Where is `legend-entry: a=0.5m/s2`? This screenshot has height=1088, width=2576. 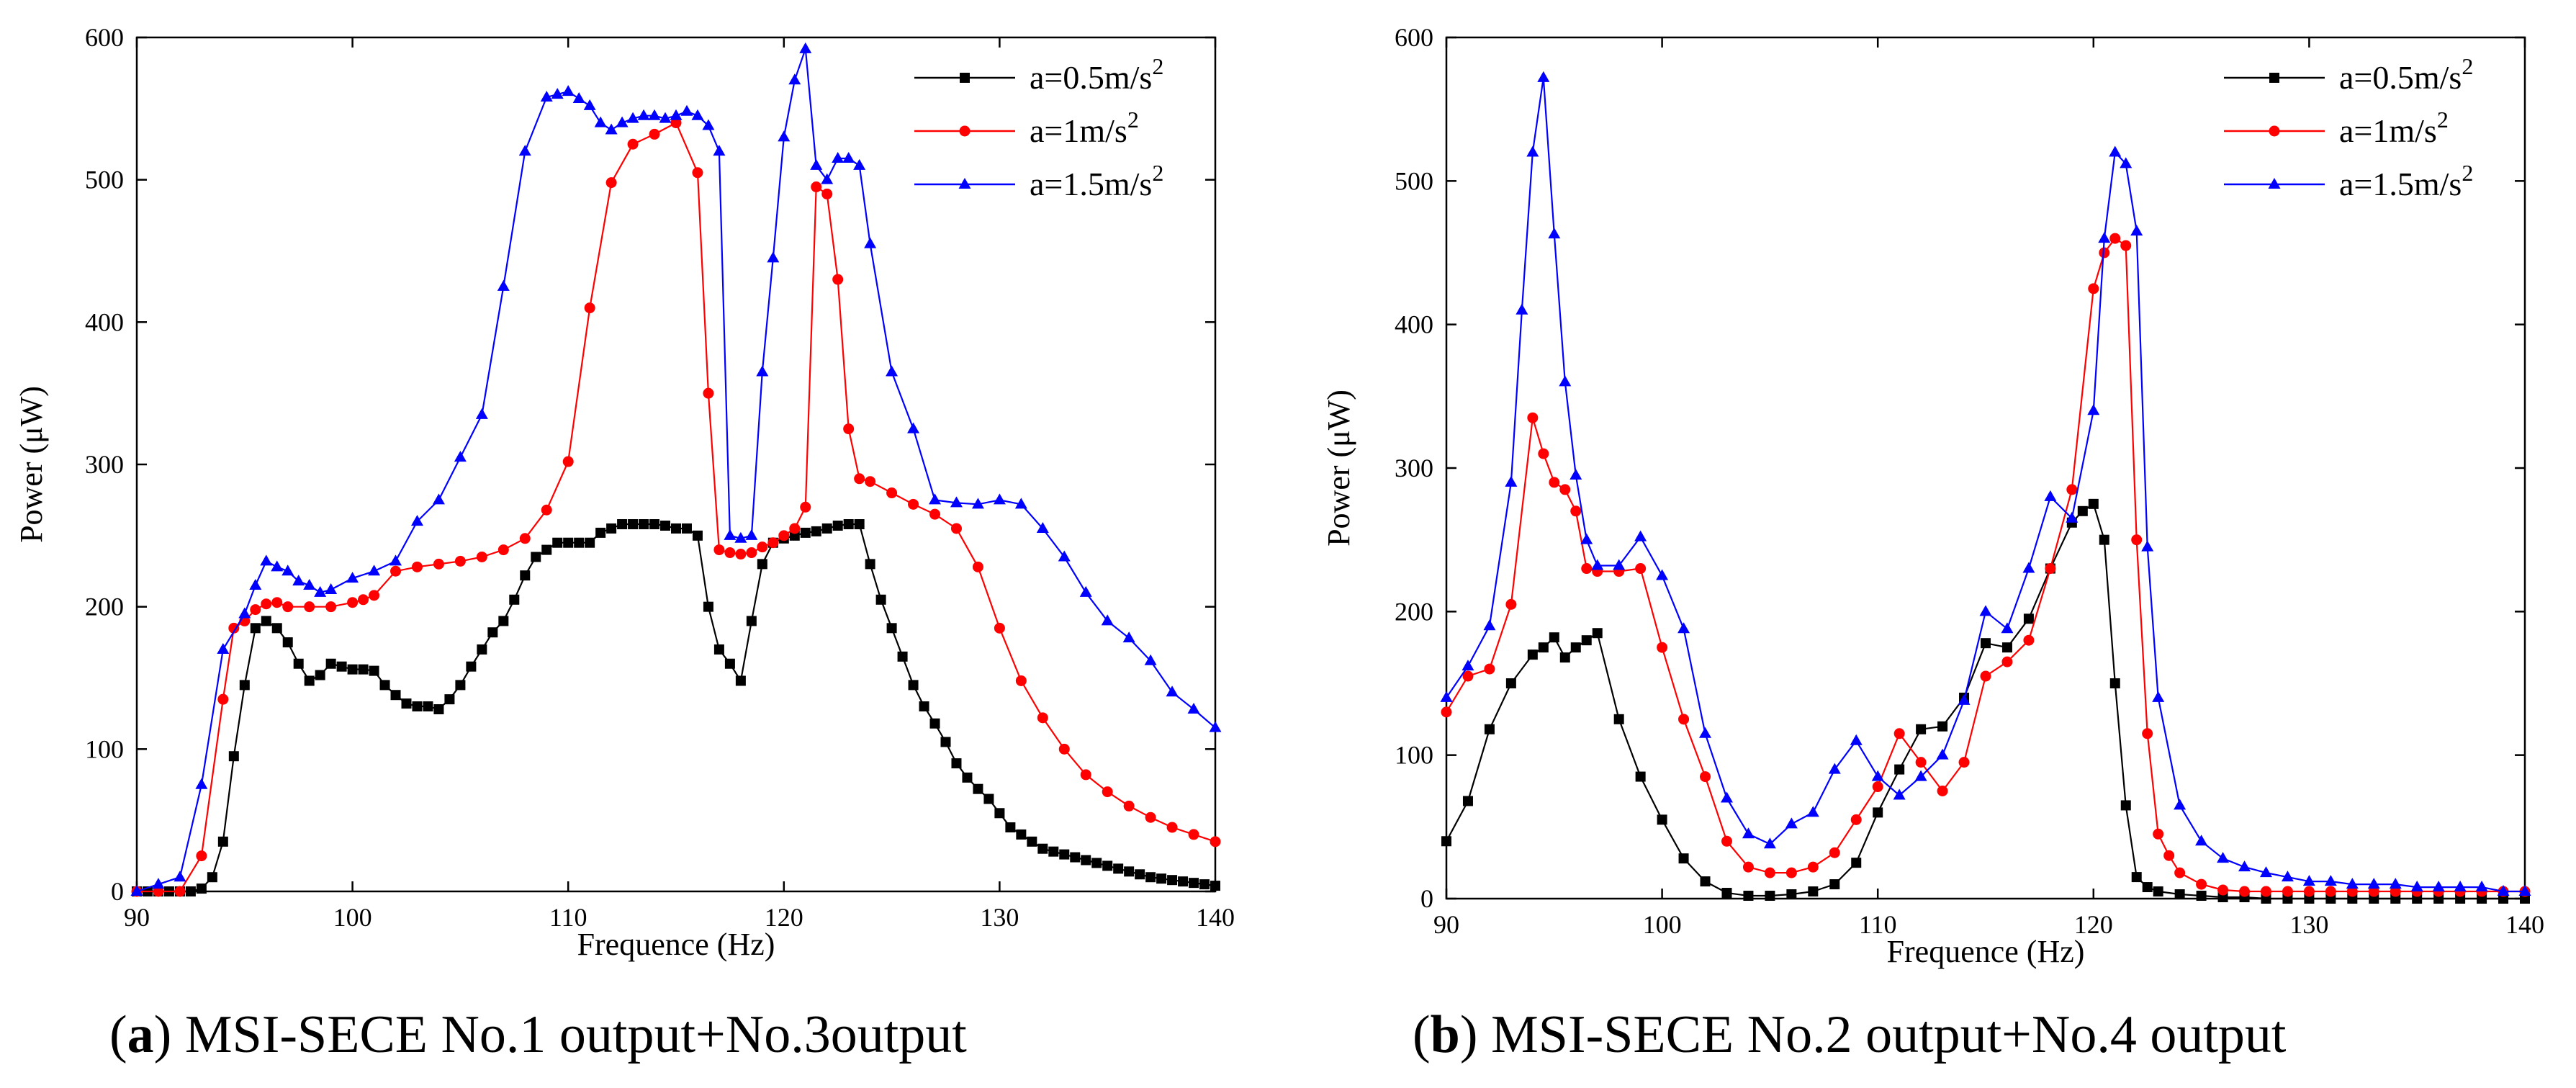
legend-entry: a=0.5m/s2 is located at coordinates (2348, 74).